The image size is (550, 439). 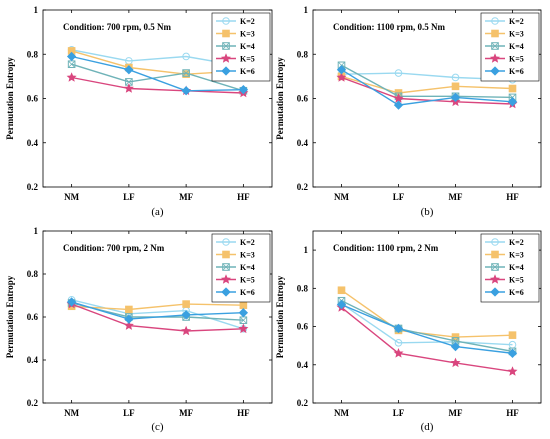 I want to click on legend-marker-cross, so click(x=495, y=267).